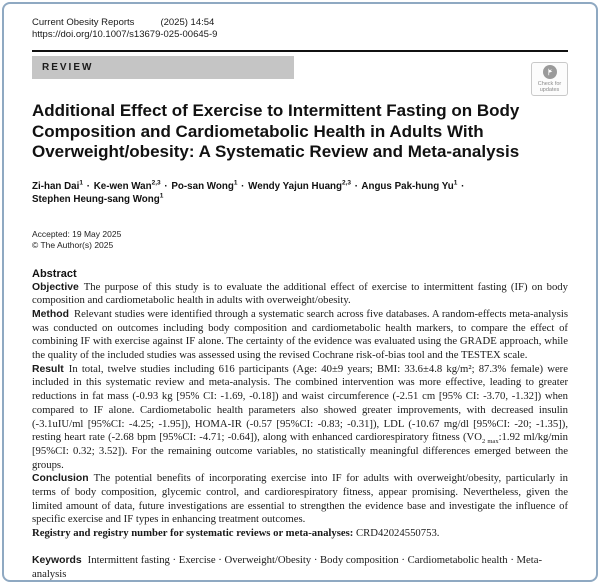  I want to click on section-label: Conclusion, so click(60, 479).